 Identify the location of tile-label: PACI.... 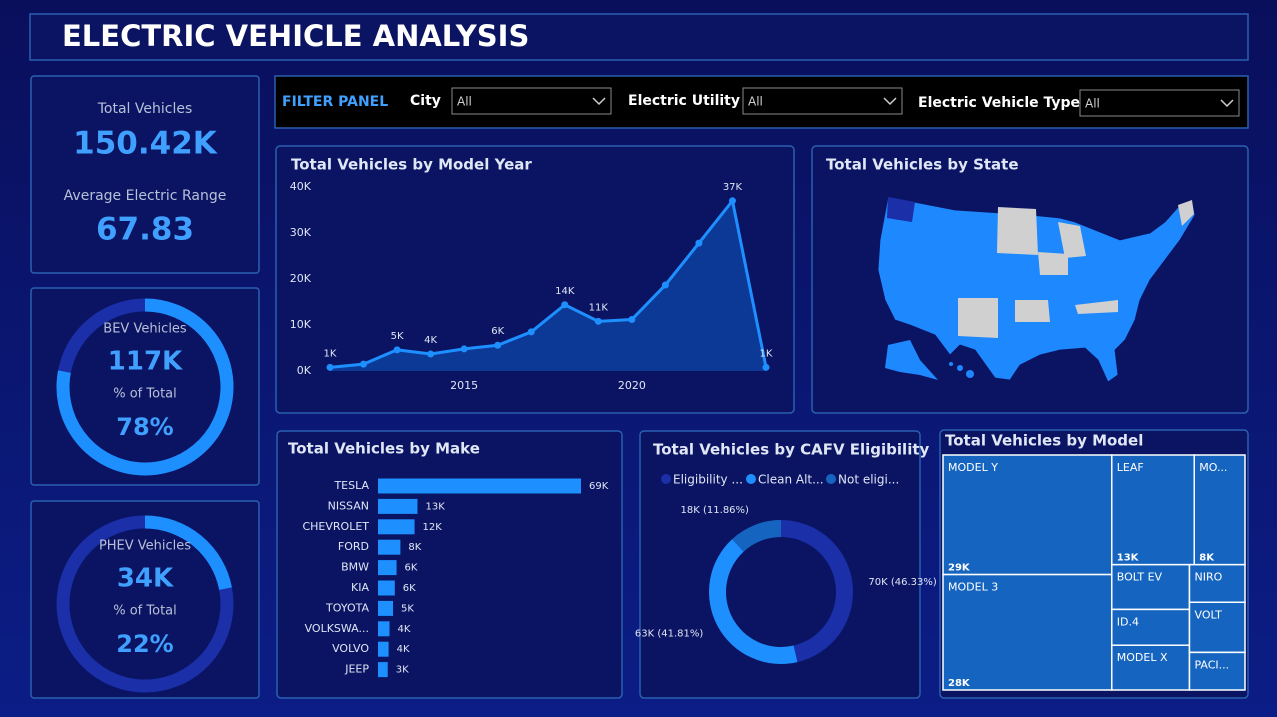
(1211, 664).